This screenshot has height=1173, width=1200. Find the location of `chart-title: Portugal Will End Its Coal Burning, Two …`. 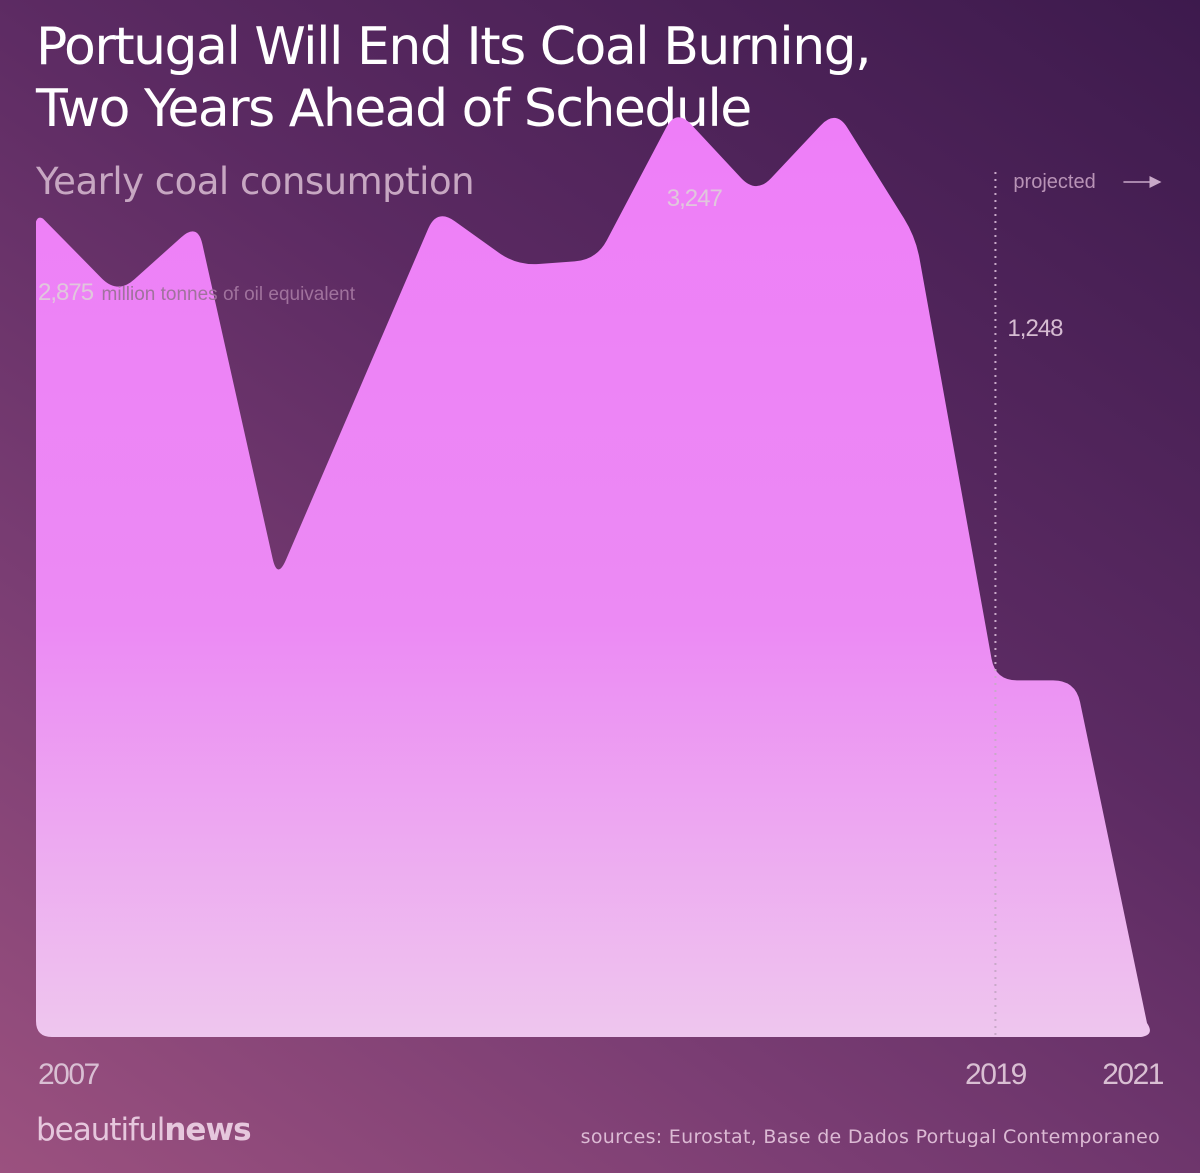

chart-title: Portugal Will End Its Coal Burning, Two … is located at coordinates (596, 78).